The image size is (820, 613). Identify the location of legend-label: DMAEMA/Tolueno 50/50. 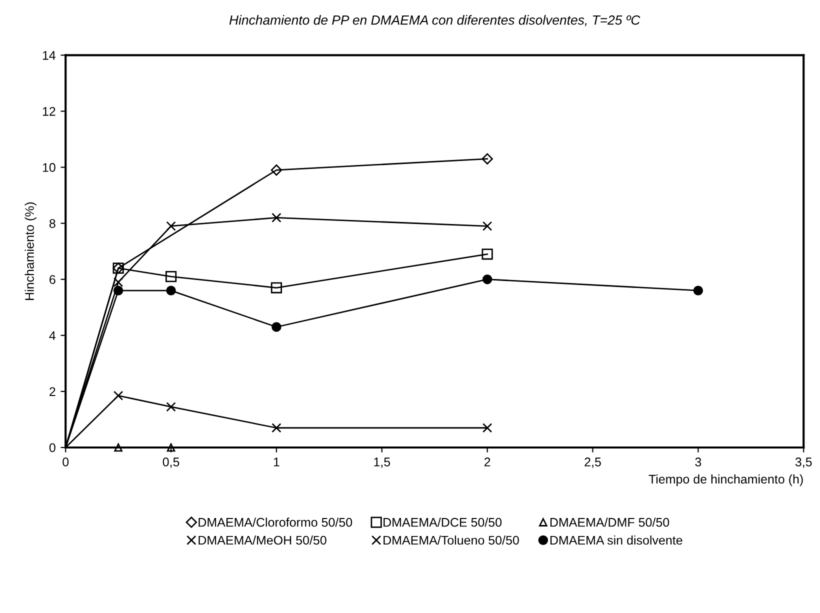
(451, 540).